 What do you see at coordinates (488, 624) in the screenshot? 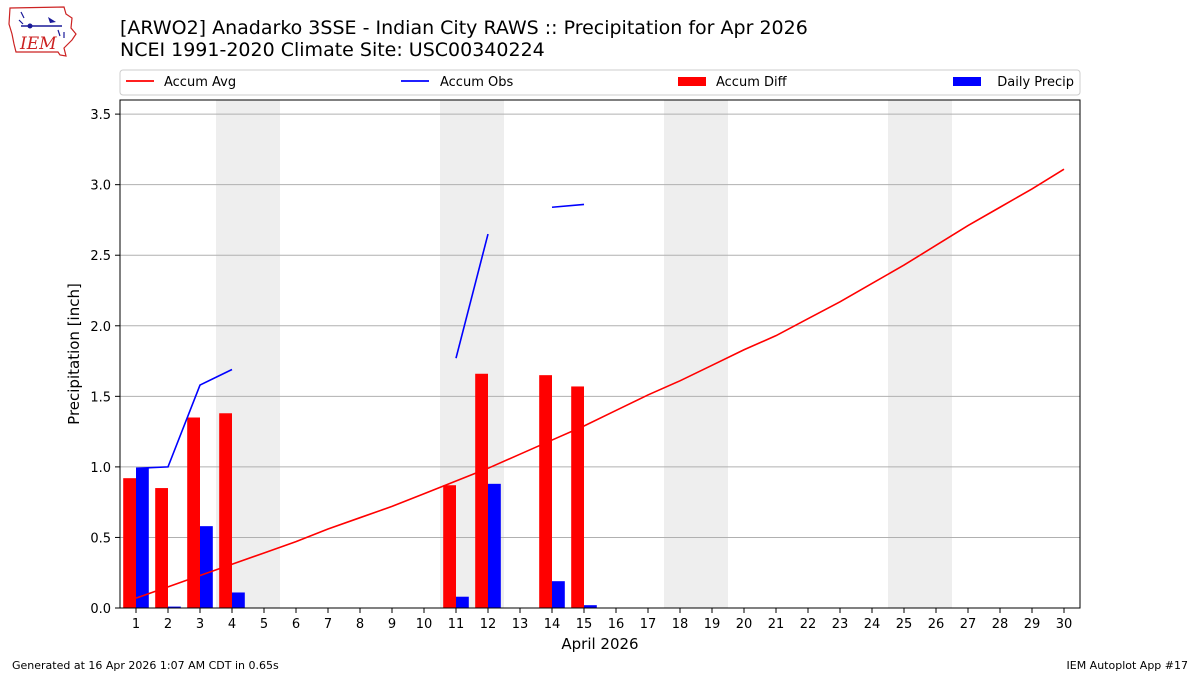
I see `x-tick-label: 12` at bounding box center [488, 624].